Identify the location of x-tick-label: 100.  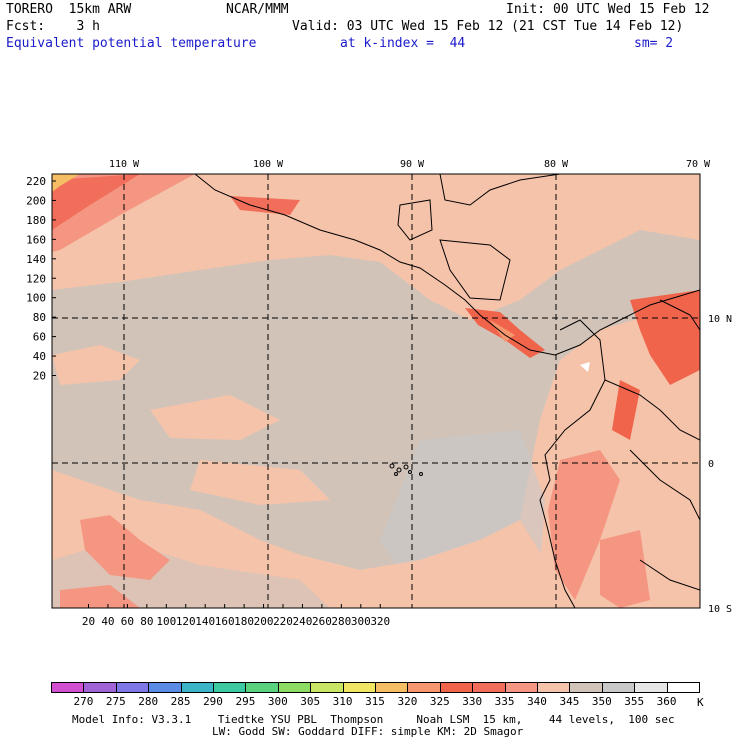
(166, 621).